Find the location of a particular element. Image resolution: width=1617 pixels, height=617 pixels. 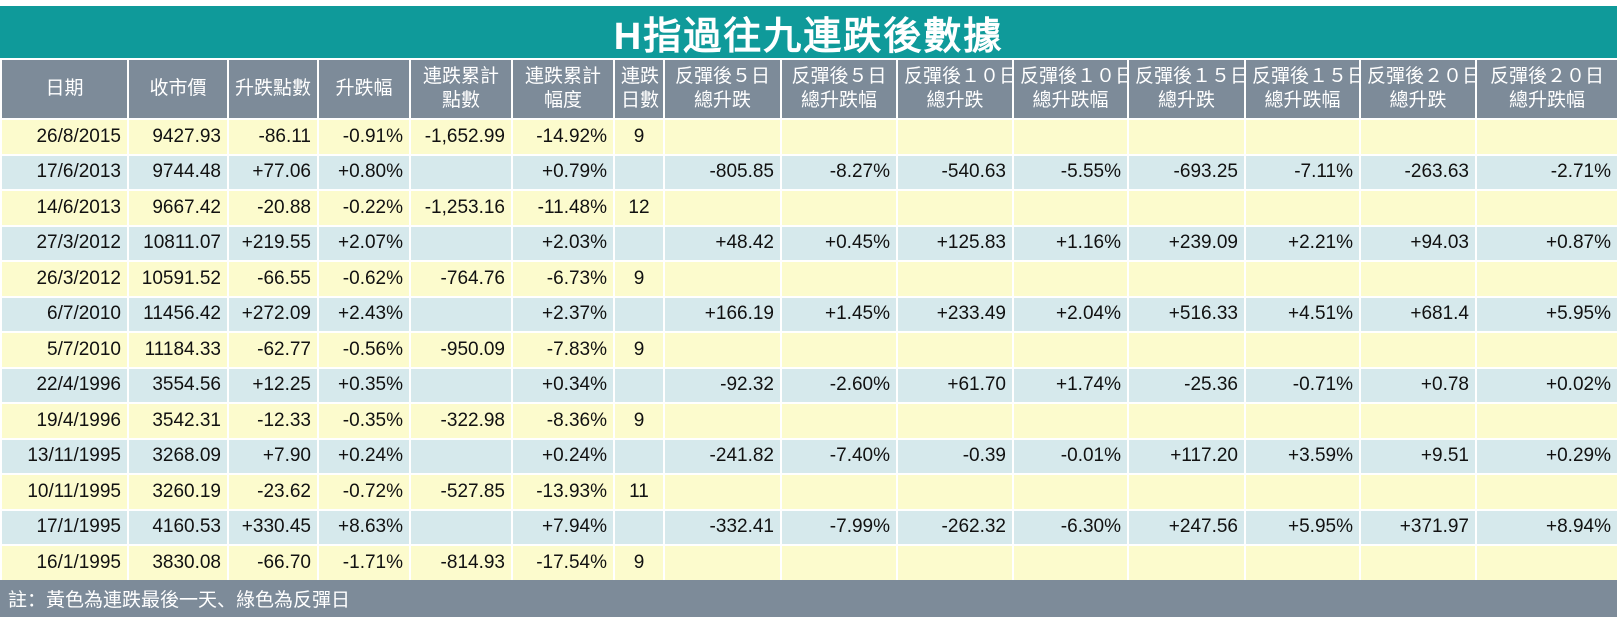

date-cell: 16/1/1995 is located at coordinates (64, 563).